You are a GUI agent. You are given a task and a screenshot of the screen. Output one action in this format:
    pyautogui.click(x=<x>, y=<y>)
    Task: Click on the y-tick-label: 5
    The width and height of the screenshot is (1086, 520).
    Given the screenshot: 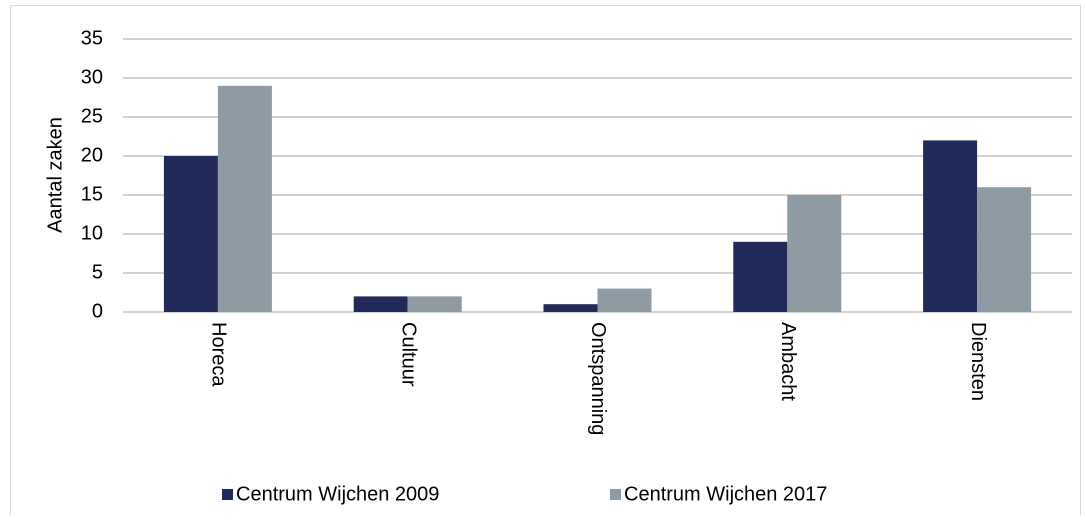 What is the action you would take?
    pyautogui.click(x=97, y=272)
    